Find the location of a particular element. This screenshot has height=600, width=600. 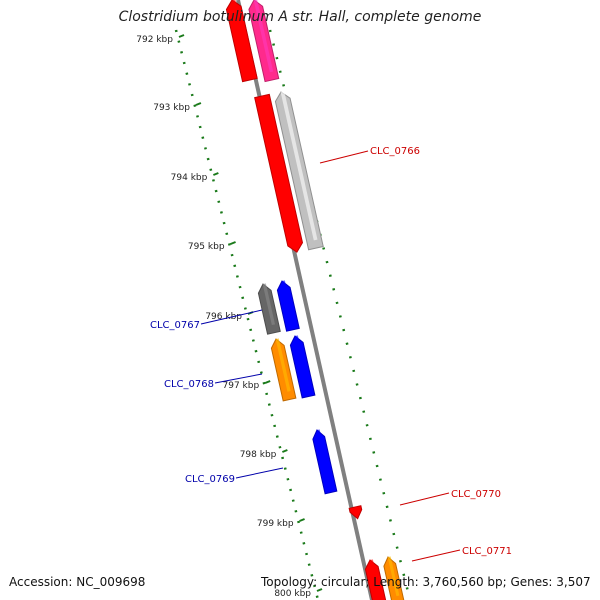

gene-label-CLC_0770: CLC_0770 is located at coordinates (476, 494).